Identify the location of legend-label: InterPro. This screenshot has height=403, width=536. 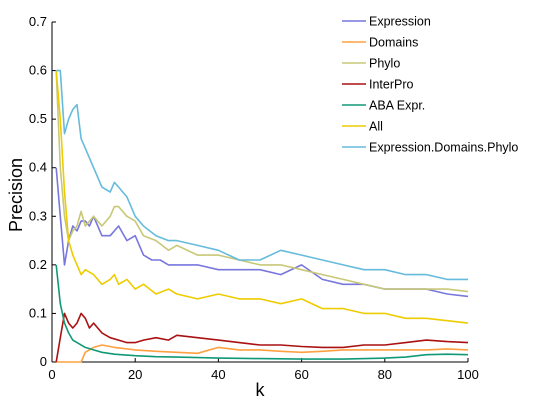
(391, 85).